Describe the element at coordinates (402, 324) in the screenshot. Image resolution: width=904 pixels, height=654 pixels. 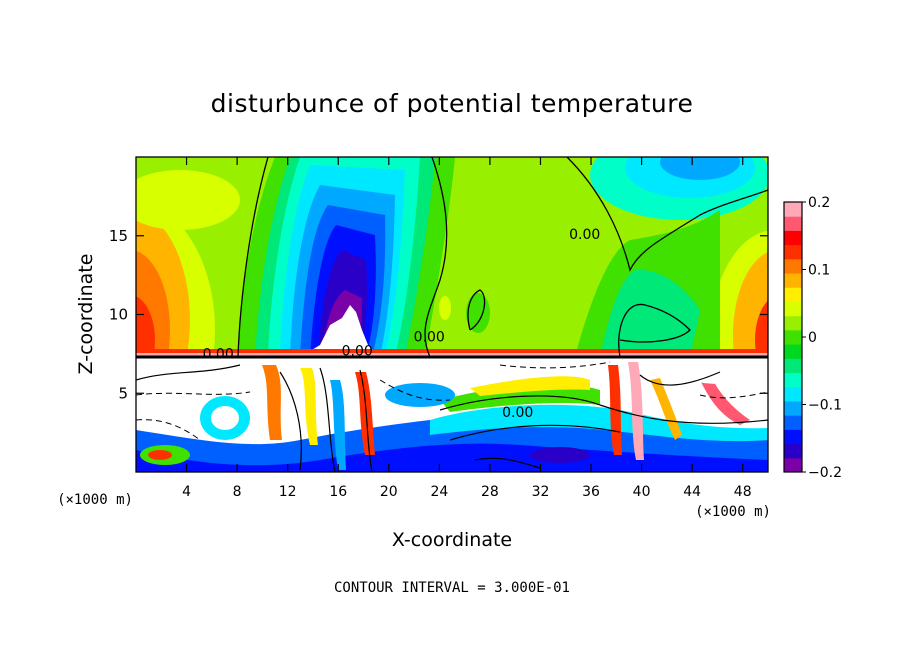
I see `contour-labels: 0.00 0.00 0.00 0.00 0.00` at that location.